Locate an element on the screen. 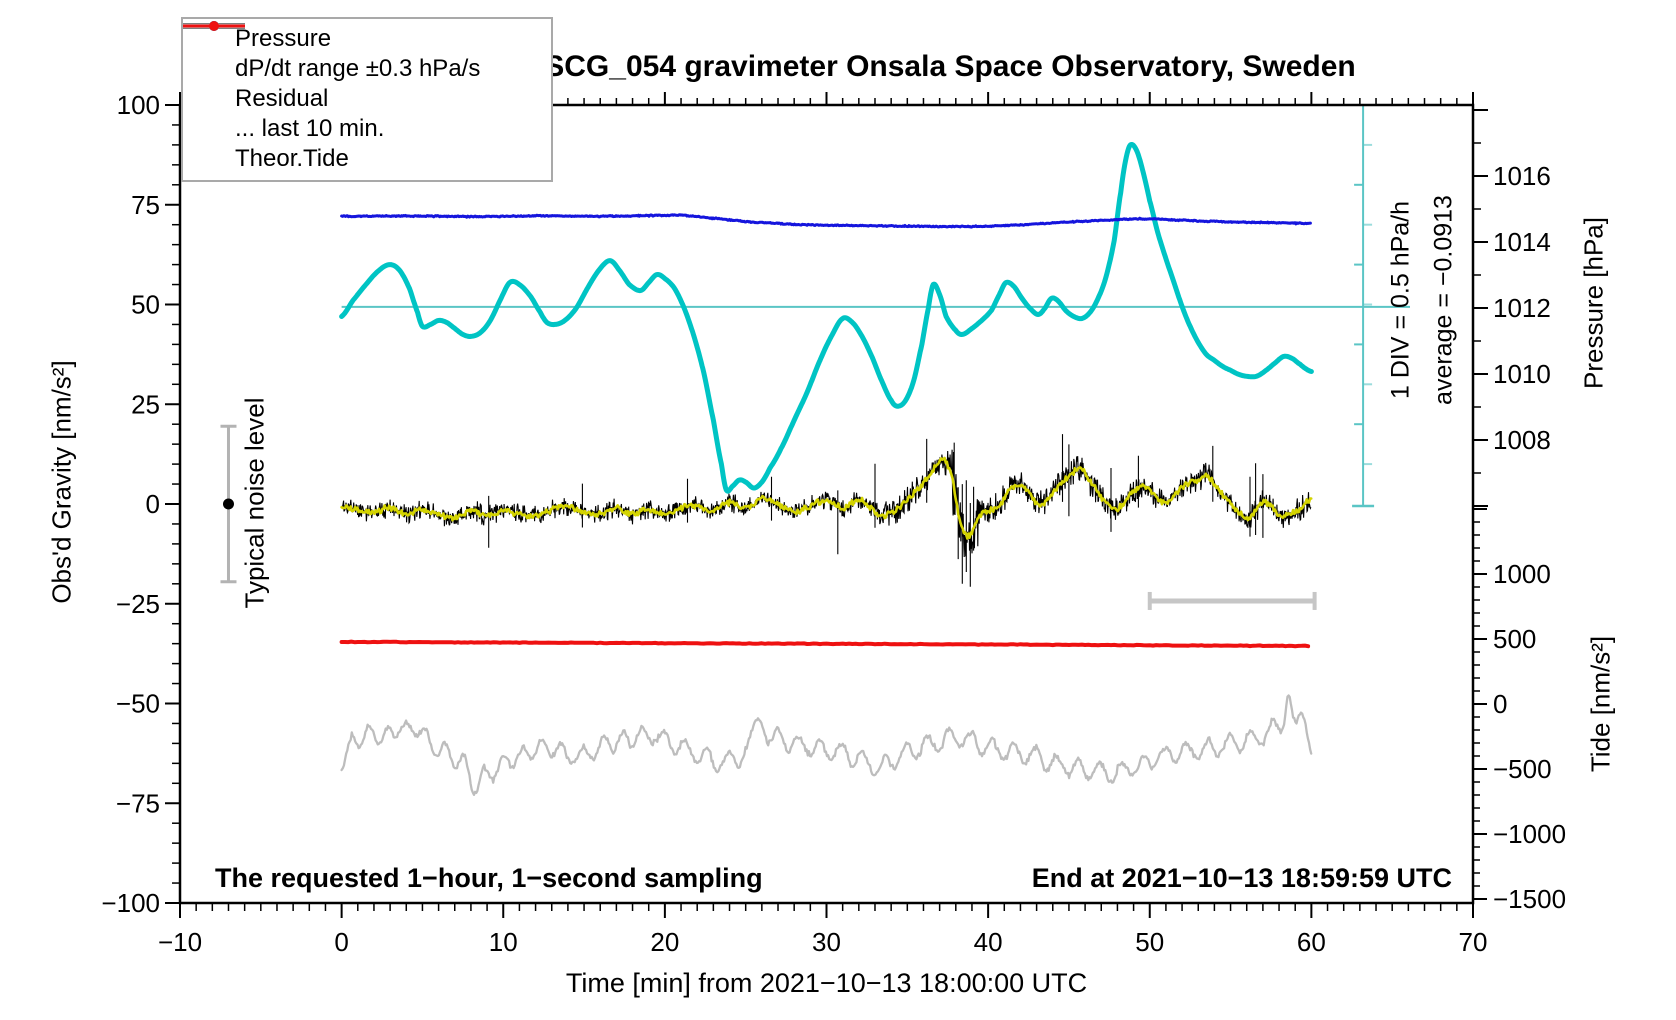 This screenshot has width=1676, height=1020. noise-level-bar is located at coordinates (228, 504).